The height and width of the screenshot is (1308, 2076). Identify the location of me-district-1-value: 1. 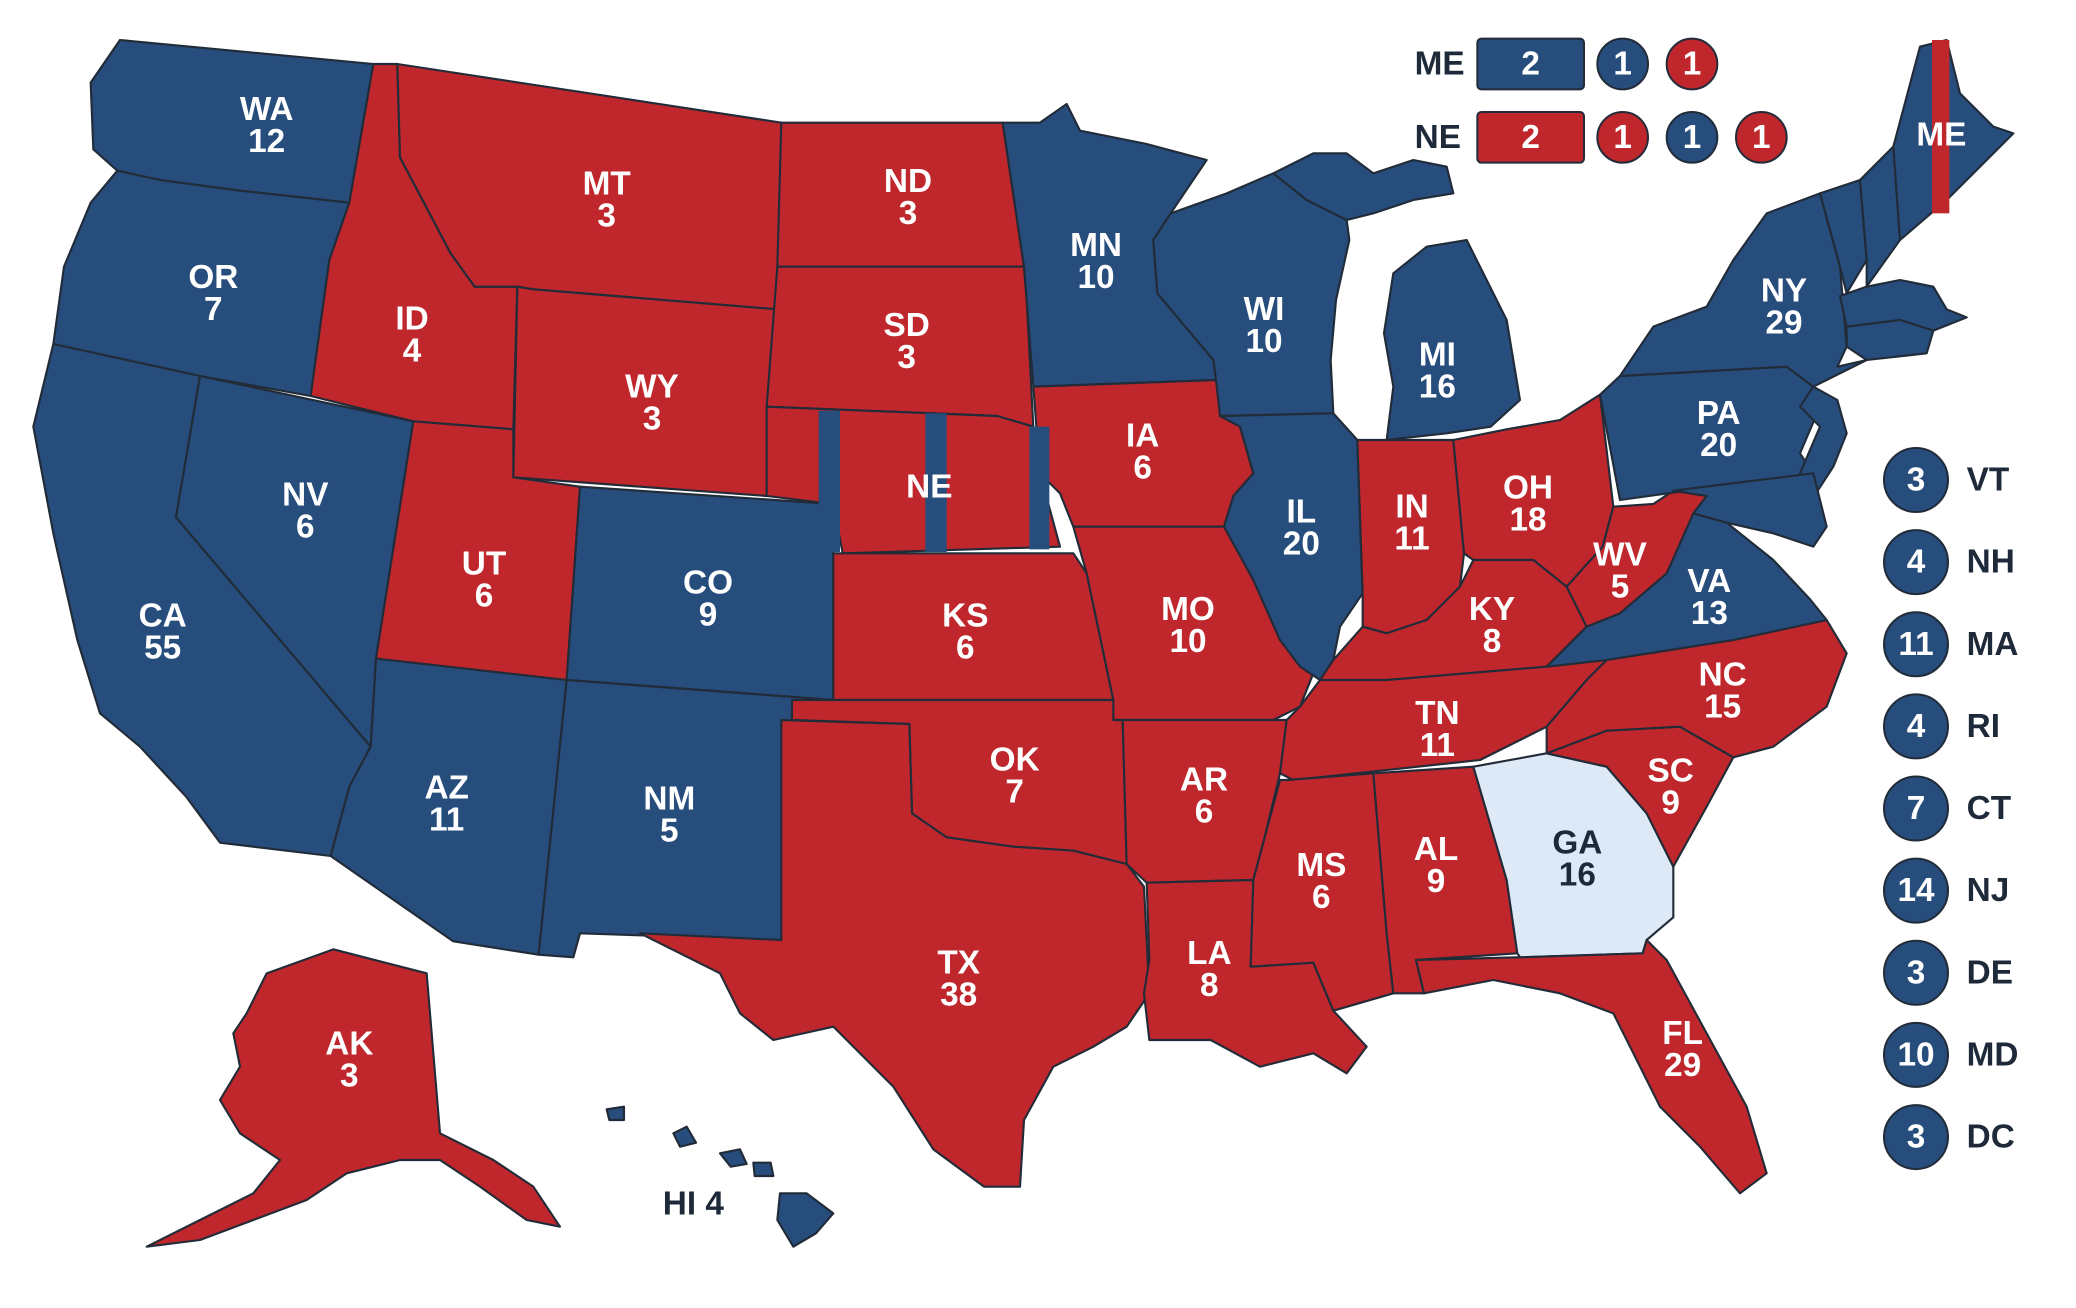
(1622, 64).